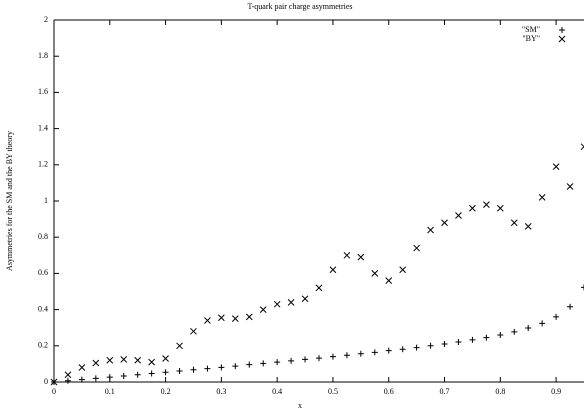  I want to click on x-tick-label: 0.8, so click(500, 391).